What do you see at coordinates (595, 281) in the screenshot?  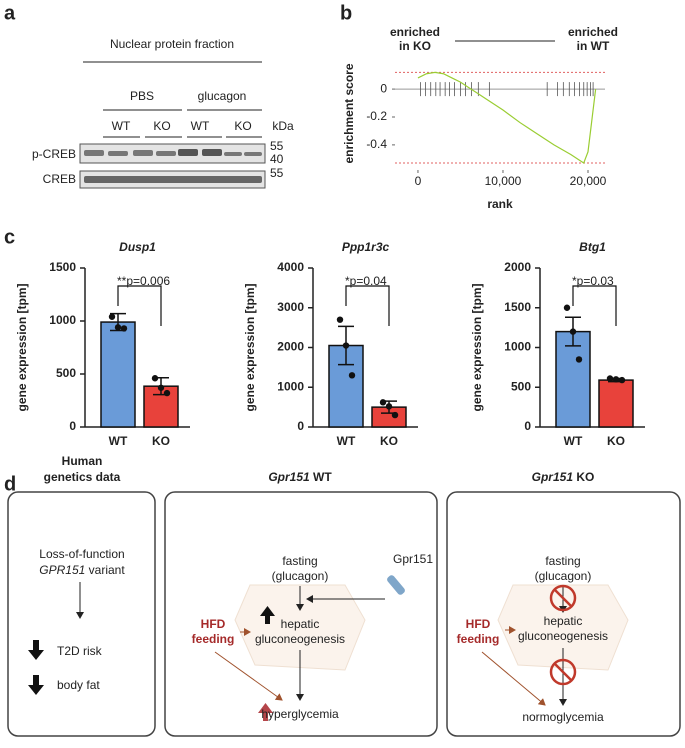 I see `p-value: p=0.03` at bounding box center [595, 281].